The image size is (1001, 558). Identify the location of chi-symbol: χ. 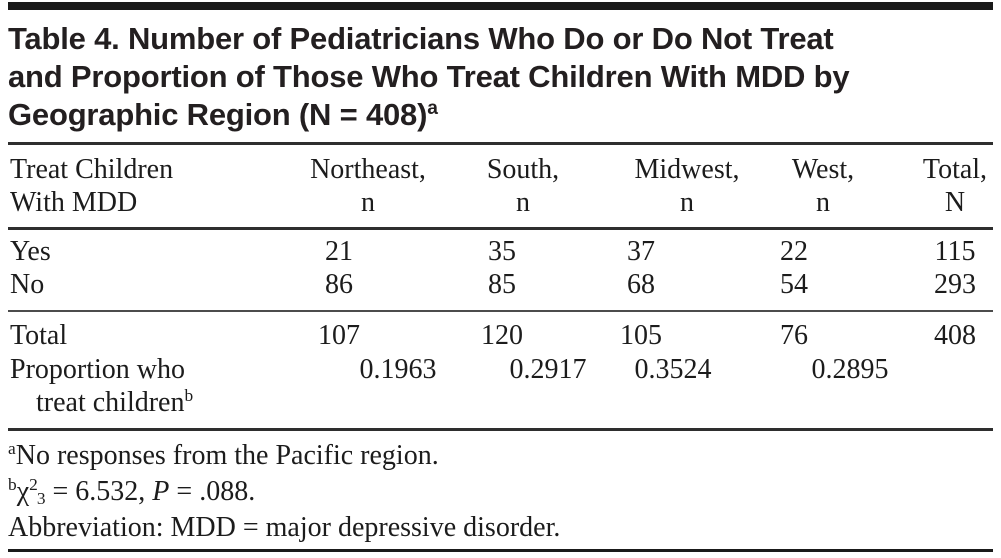
(23, 491).